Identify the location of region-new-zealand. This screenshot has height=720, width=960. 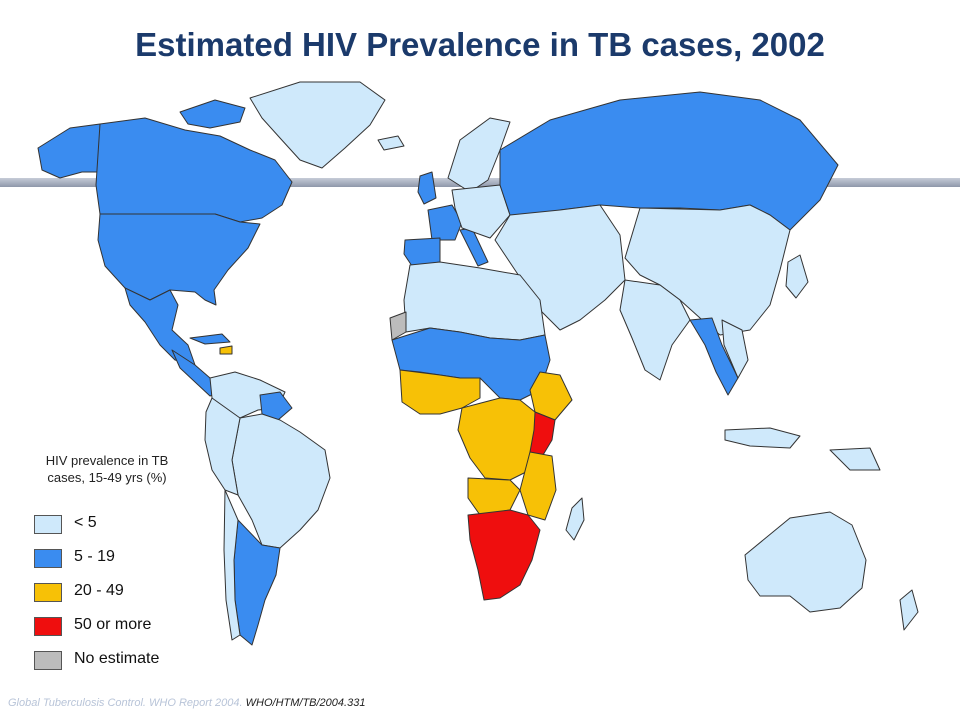
(909, 610).